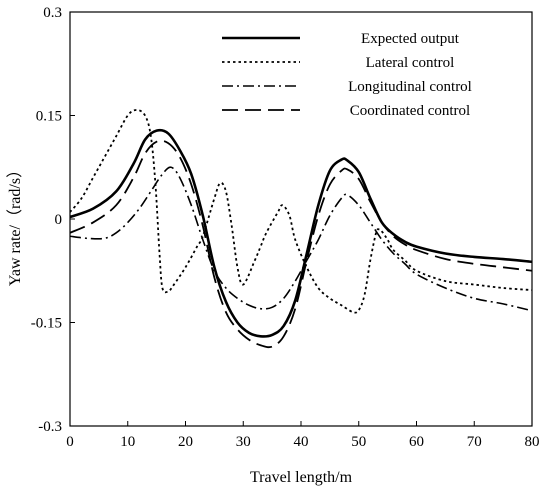 The height and width of the screenshot is (500, 550). Describe the element at coordinates (243, 442) in the screenshot. I see `x-tick-label: 30` at that location.